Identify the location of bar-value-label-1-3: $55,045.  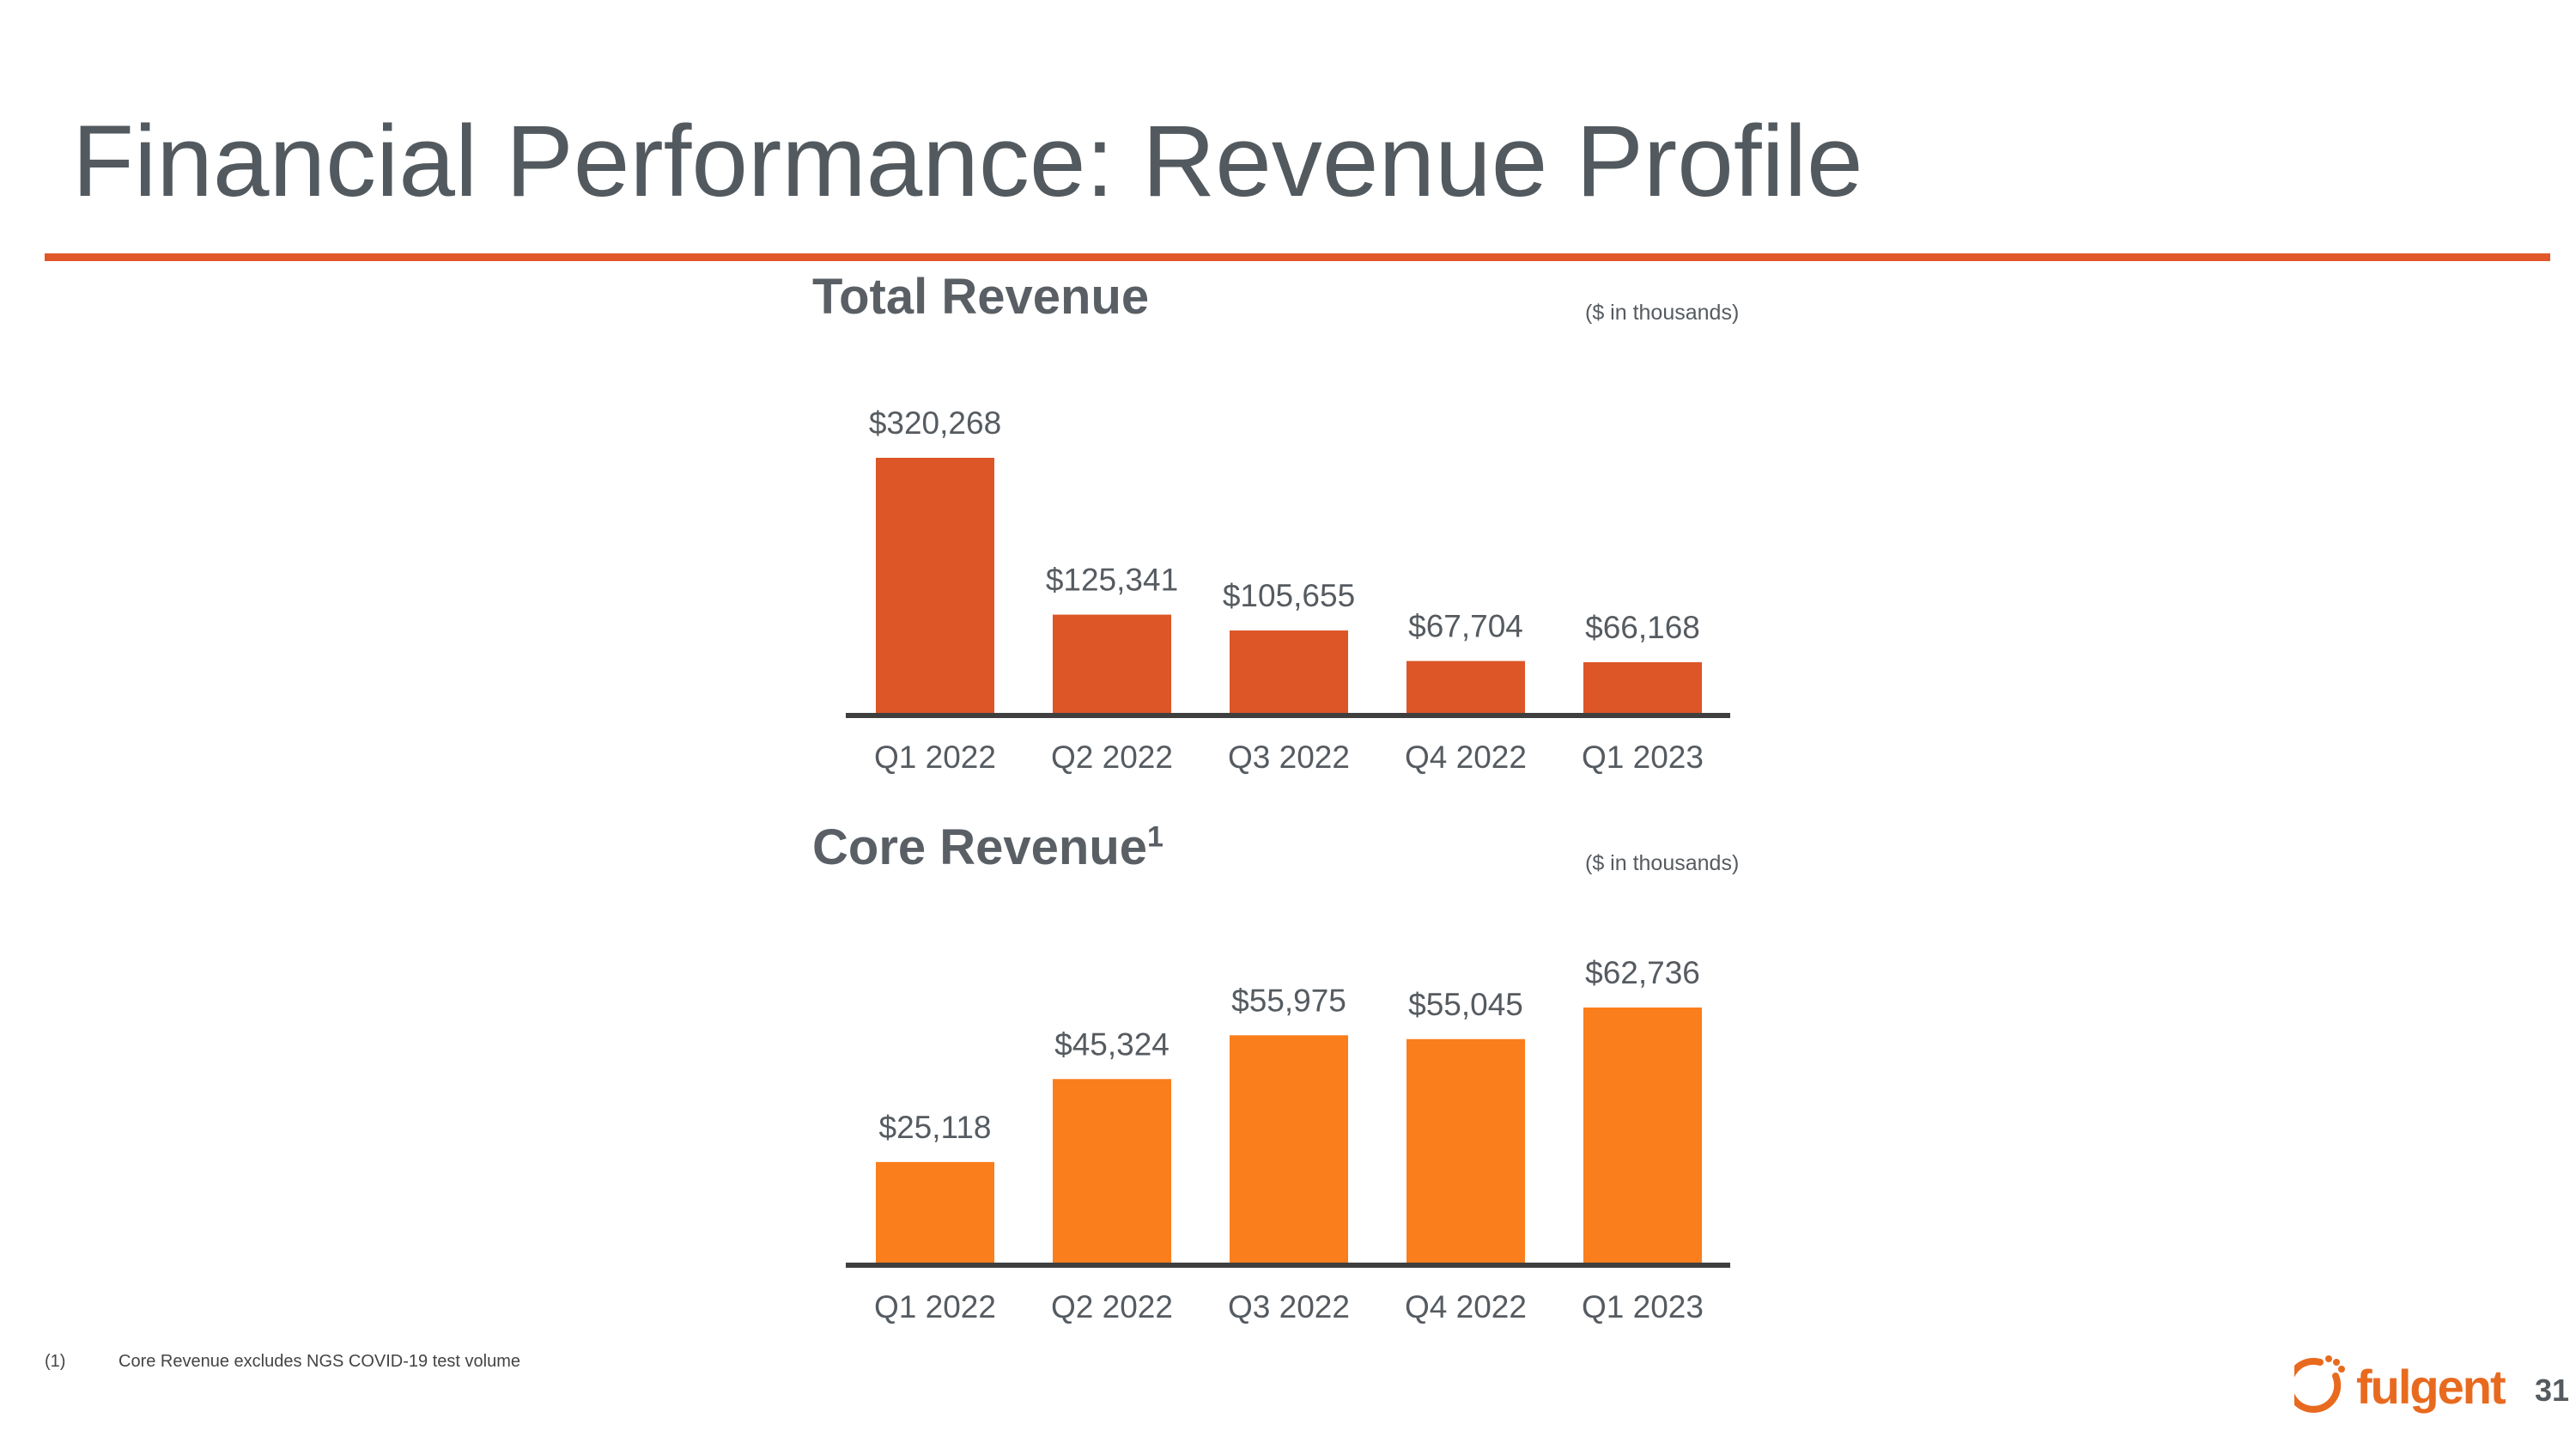
(1466, 1004).